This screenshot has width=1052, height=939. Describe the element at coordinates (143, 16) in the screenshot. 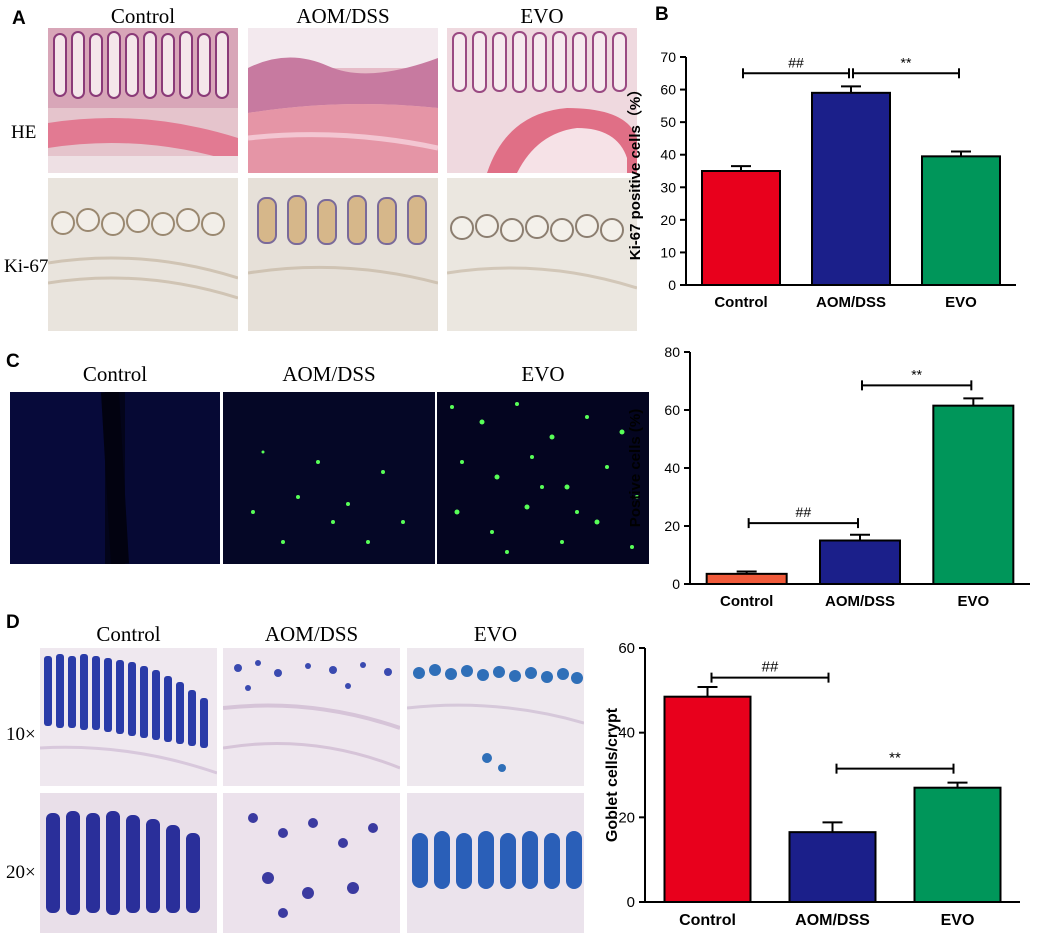

I see `panel-a-col-control: Control` at that location.